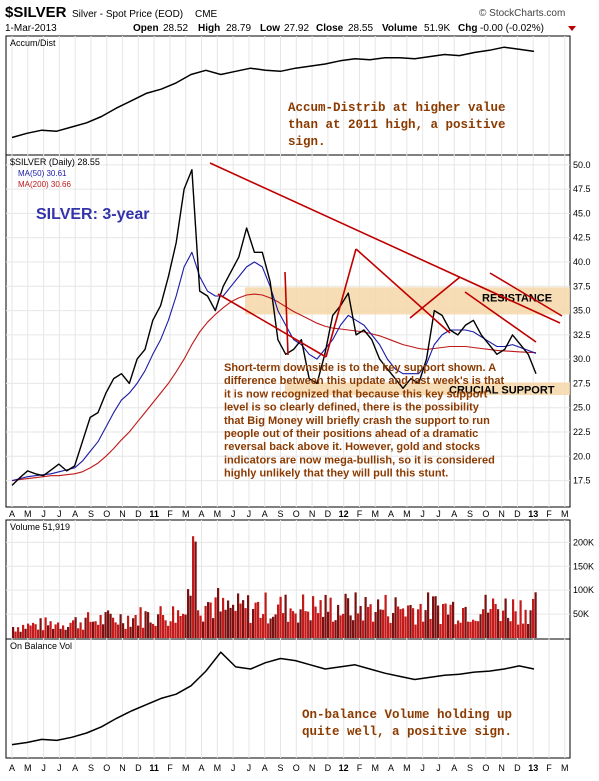  Describe the element at coordinates (572, 28) in the screenshot. I see `chg-down-icon` at that location.